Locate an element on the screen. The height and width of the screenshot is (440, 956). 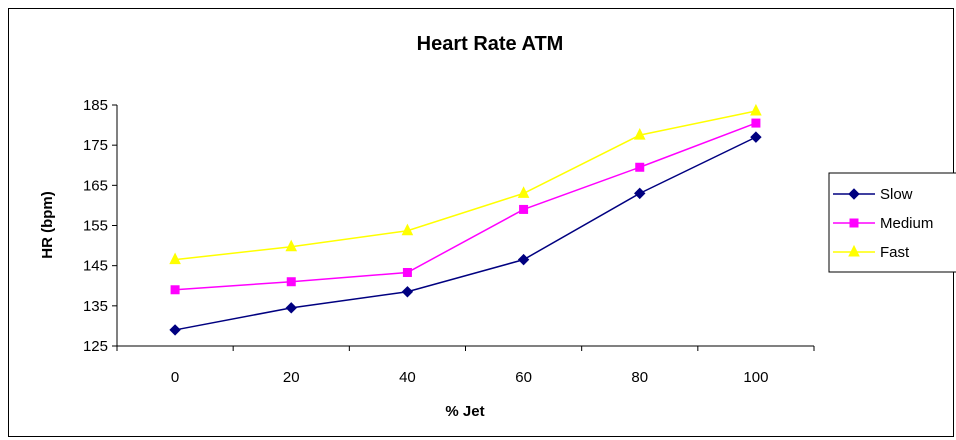
legend-label-slow: Slow is located at coordinates (896, 194).